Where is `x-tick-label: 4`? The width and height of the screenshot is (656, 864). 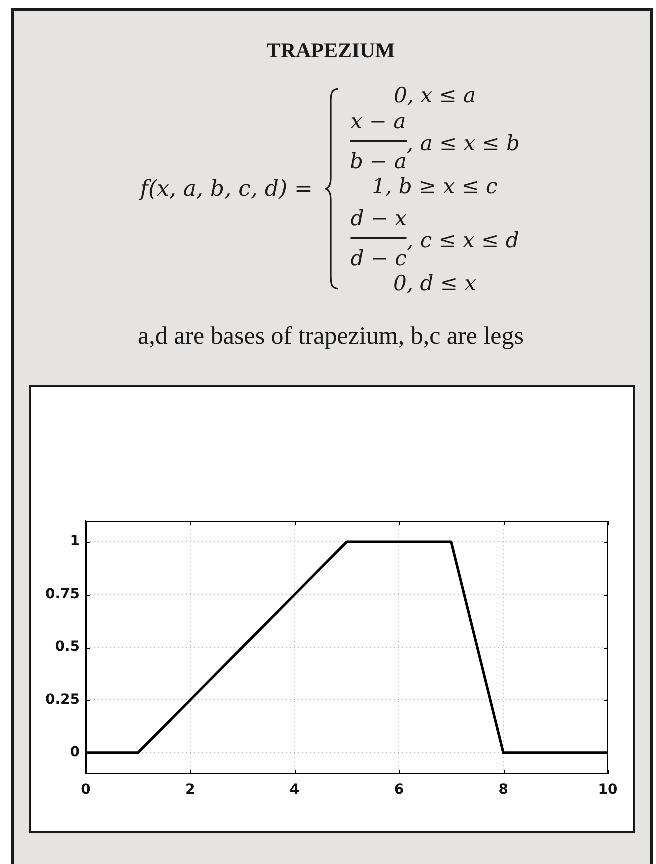
x-tick-label: 4 is located at coordinates (295, 790).